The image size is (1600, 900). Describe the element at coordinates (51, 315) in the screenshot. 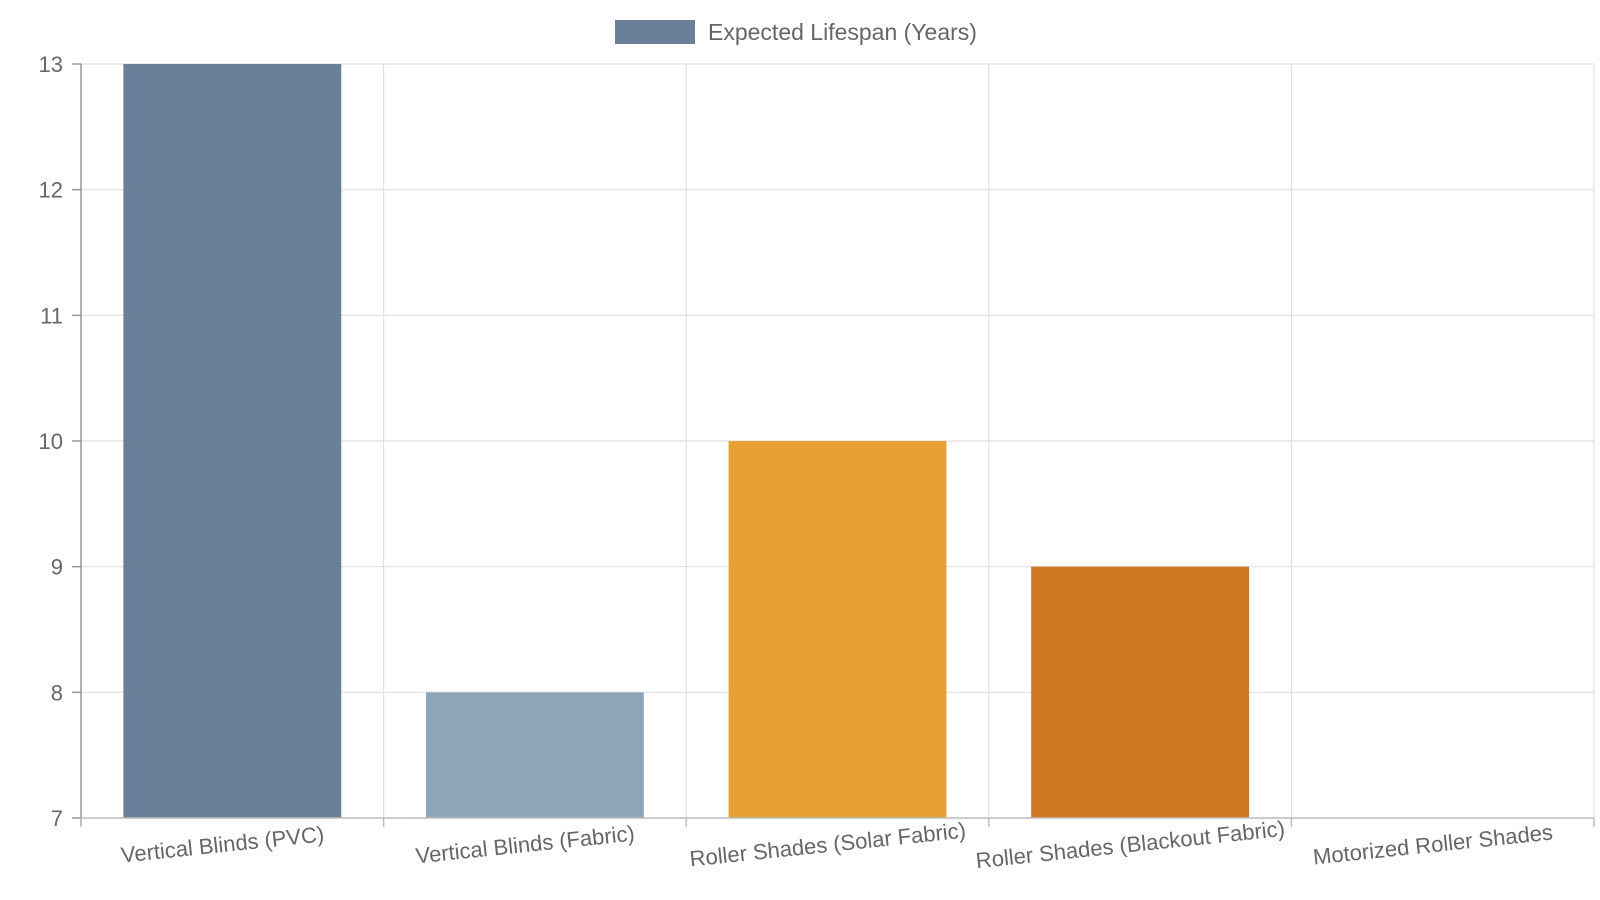

I see `y-tick-label: 11` at that location.